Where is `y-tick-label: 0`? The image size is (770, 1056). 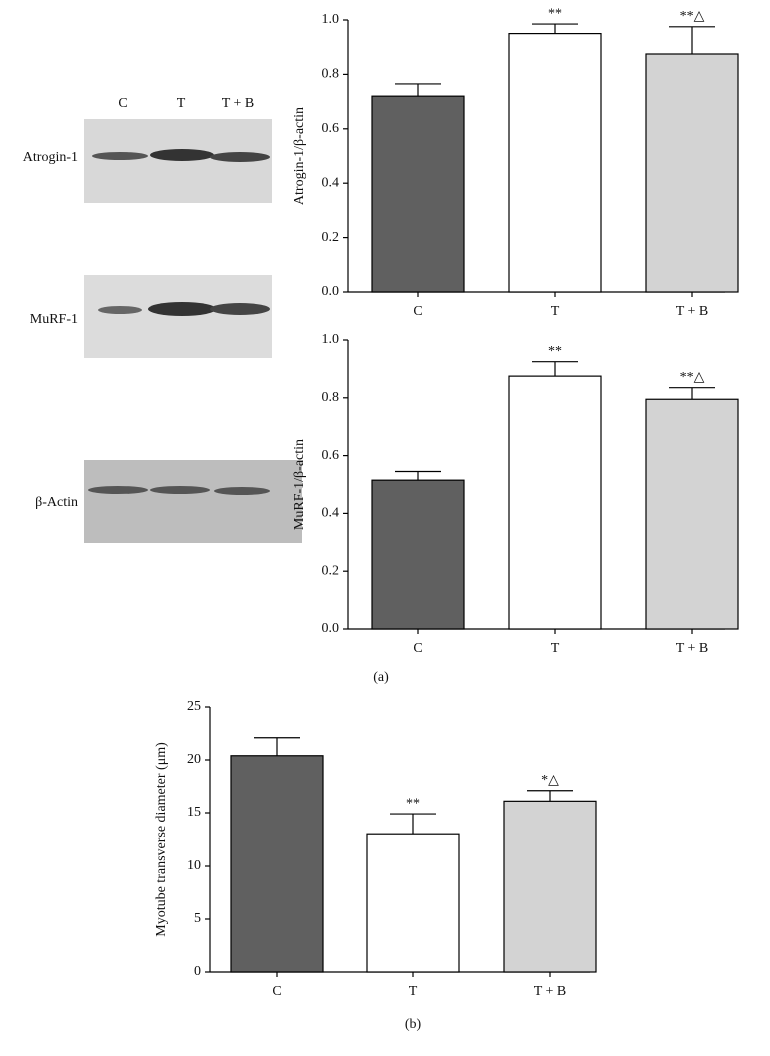
y-tick-label: 0 is located at coordinates (197, 971).